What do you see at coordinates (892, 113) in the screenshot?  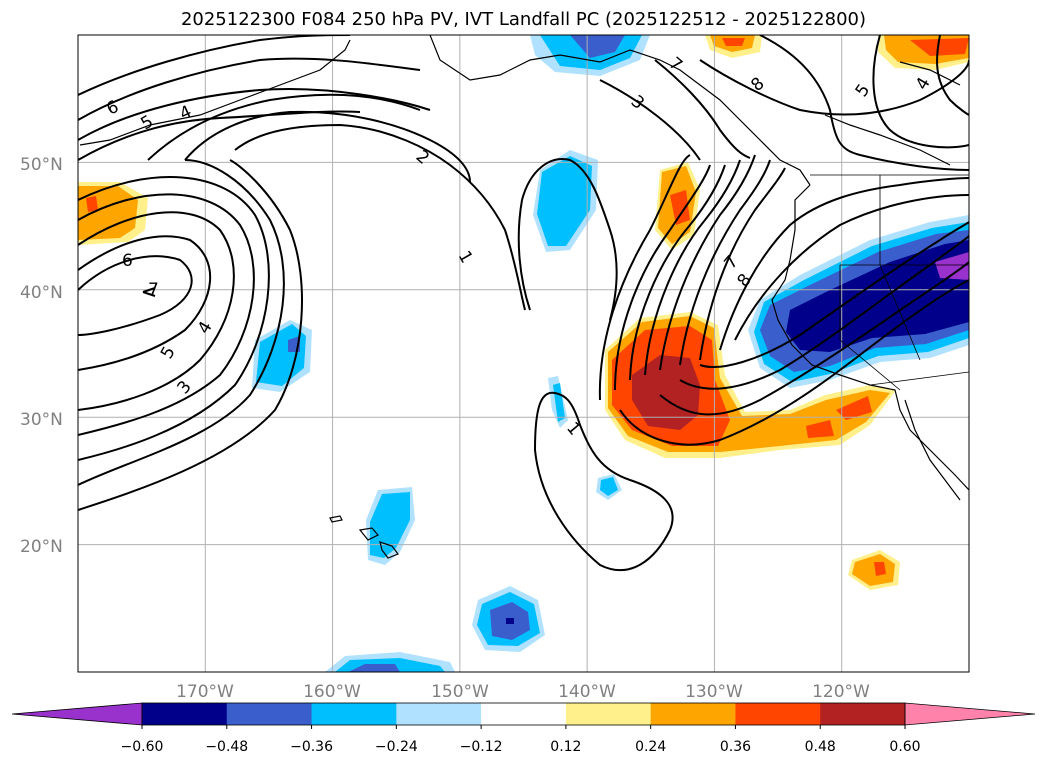 I see `island-top` at bounding box center [892, 113].